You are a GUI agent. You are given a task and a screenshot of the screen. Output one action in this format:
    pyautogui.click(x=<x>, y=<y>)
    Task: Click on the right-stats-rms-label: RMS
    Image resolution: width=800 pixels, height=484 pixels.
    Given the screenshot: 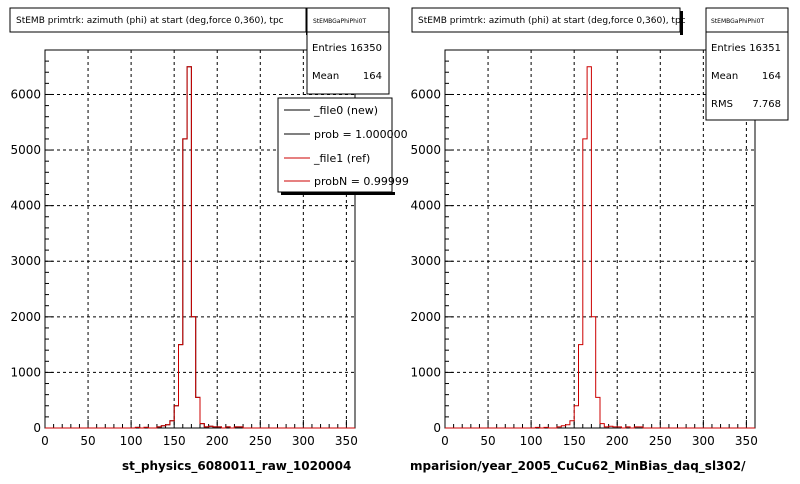 What is the action you would take?
    pyautogui.click(x=722, y=104)
    